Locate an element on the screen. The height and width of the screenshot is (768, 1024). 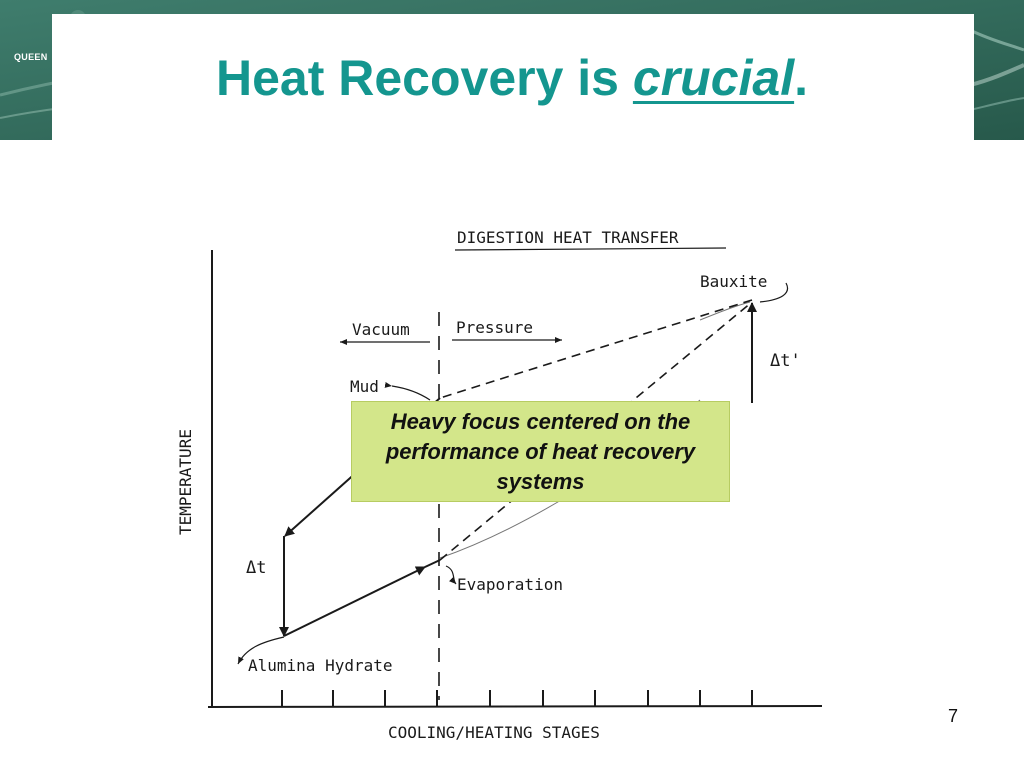
bauxite-curve is located at coordinates (725, 311).